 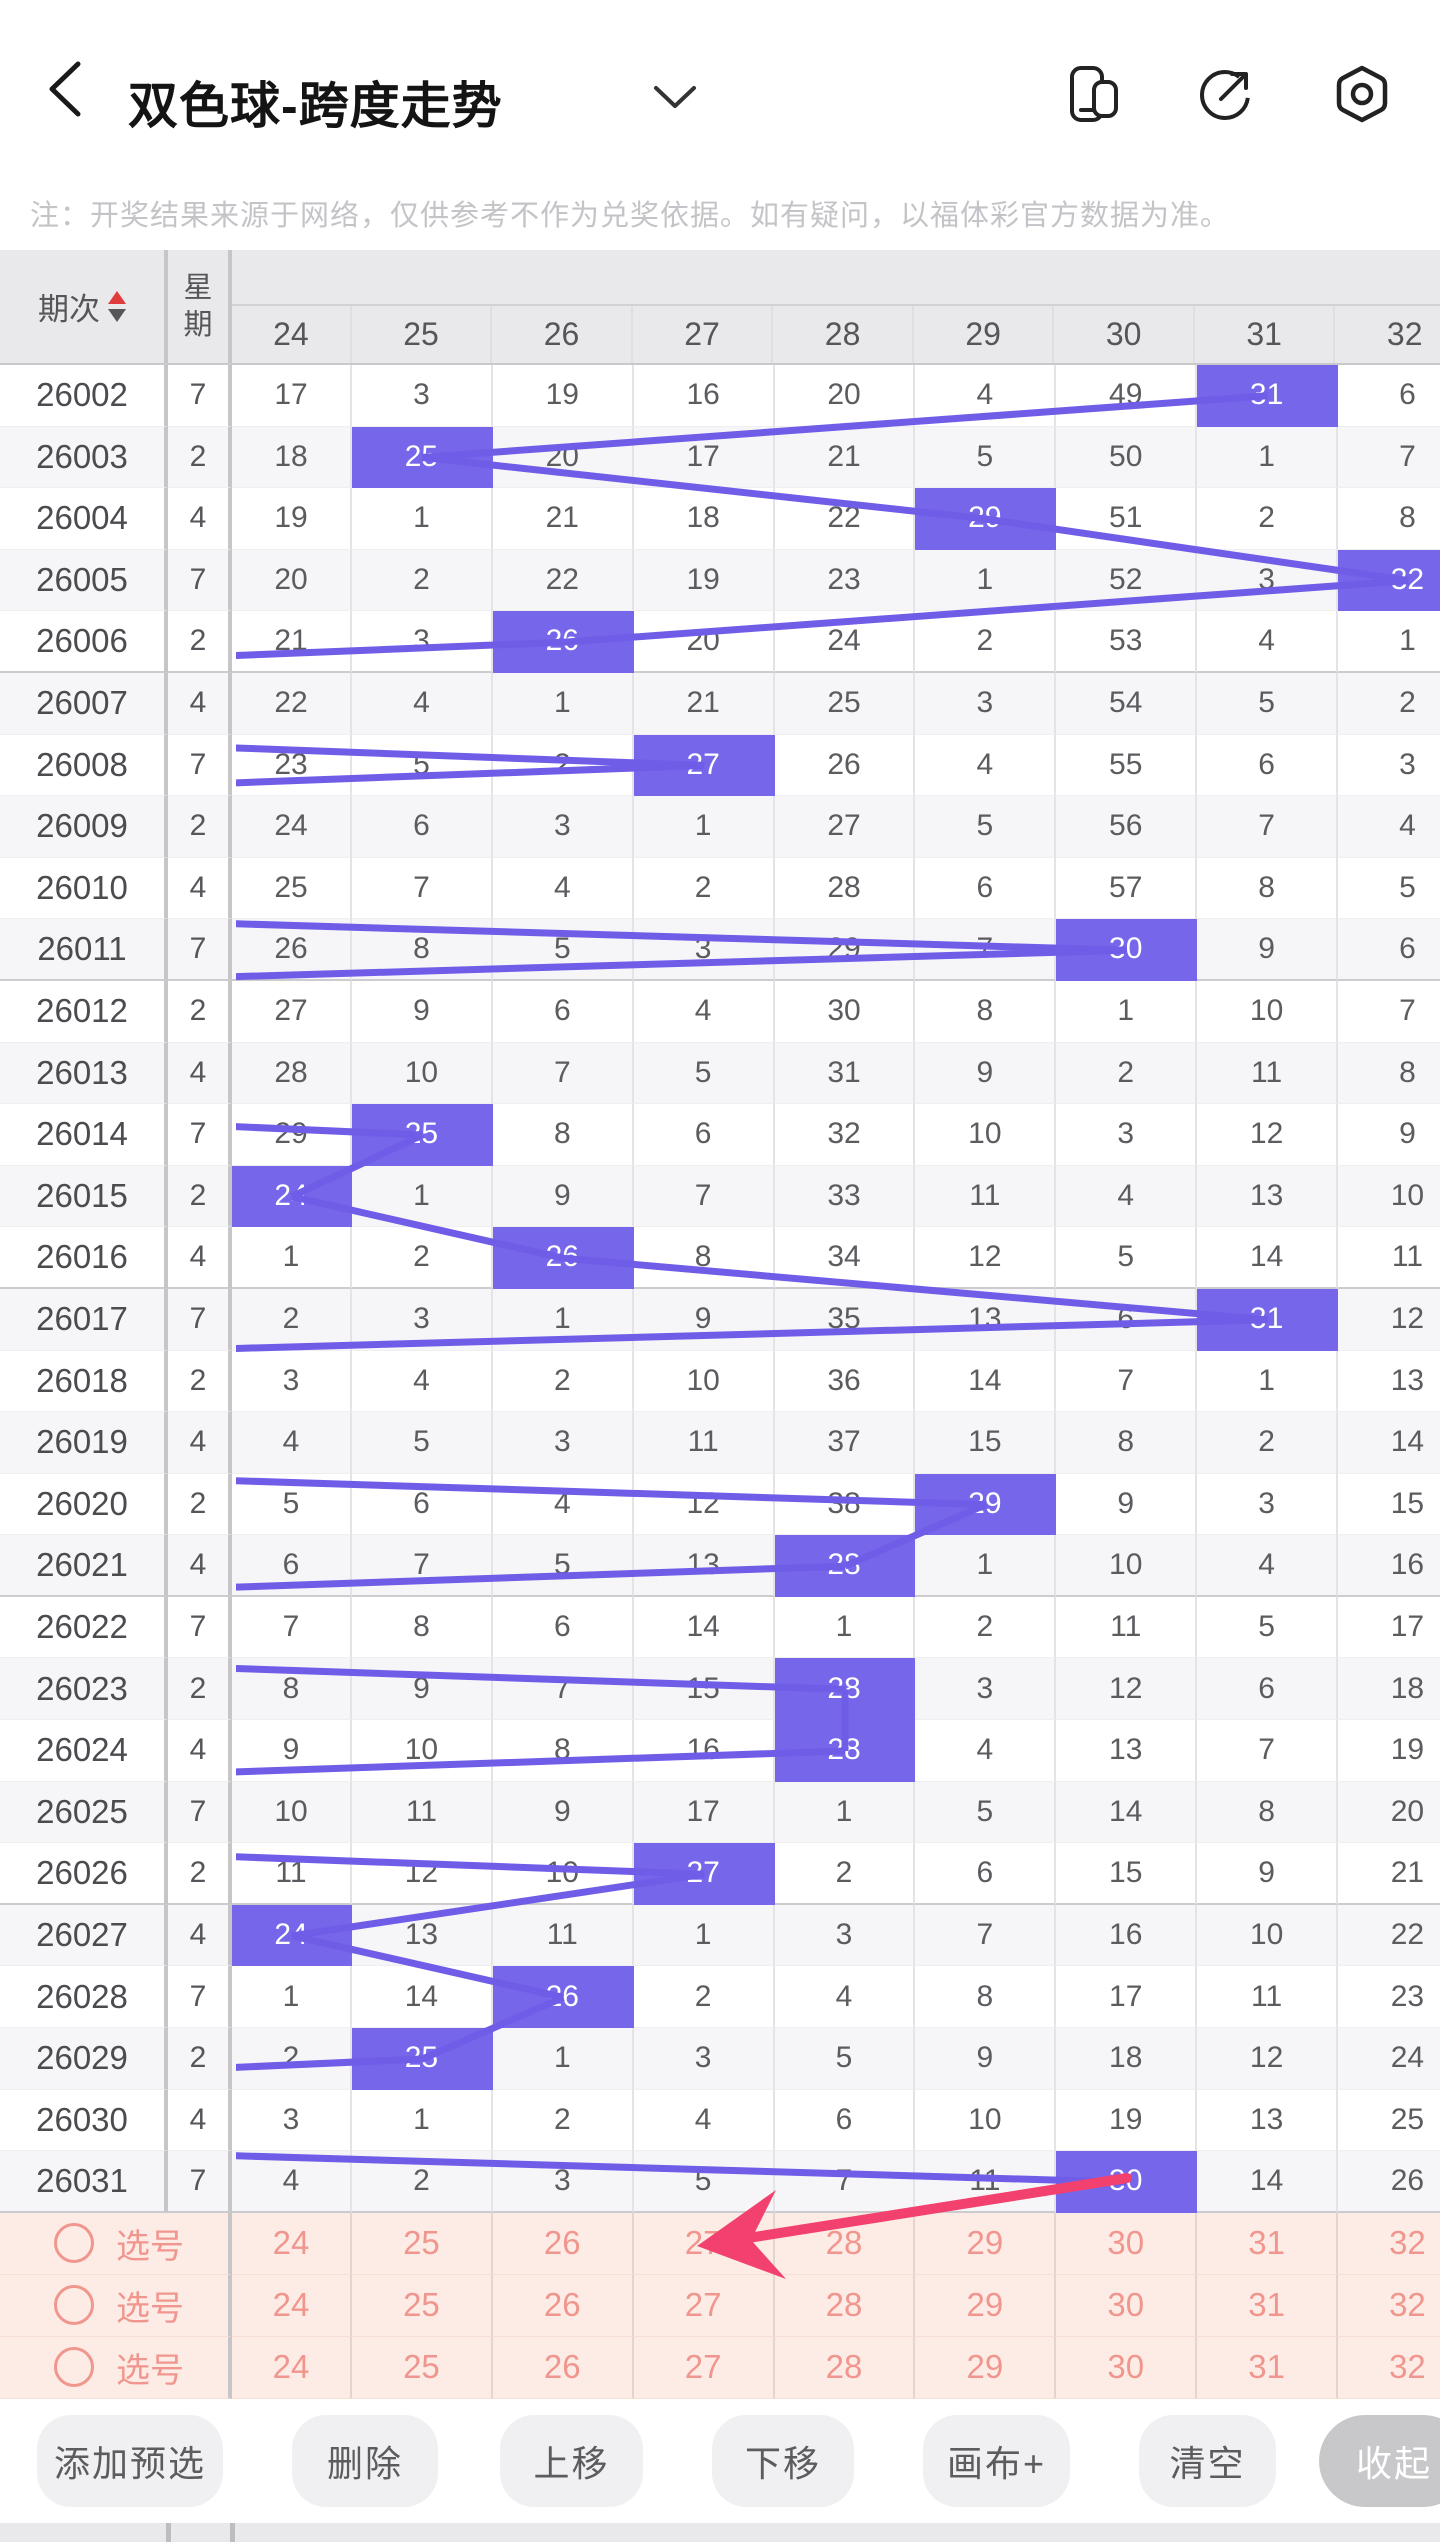 I want to click on hit-cell: 27, so click(x=704, y=765).